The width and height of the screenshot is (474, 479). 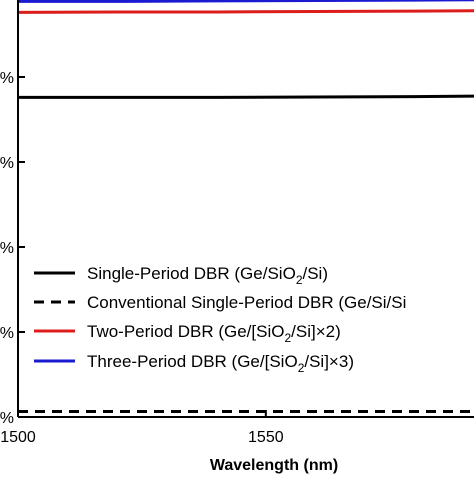 I want to click on legend-label-4: Three-Period DBR (Ge/[SiO2/Si]×3), so click(x=220, y=363).